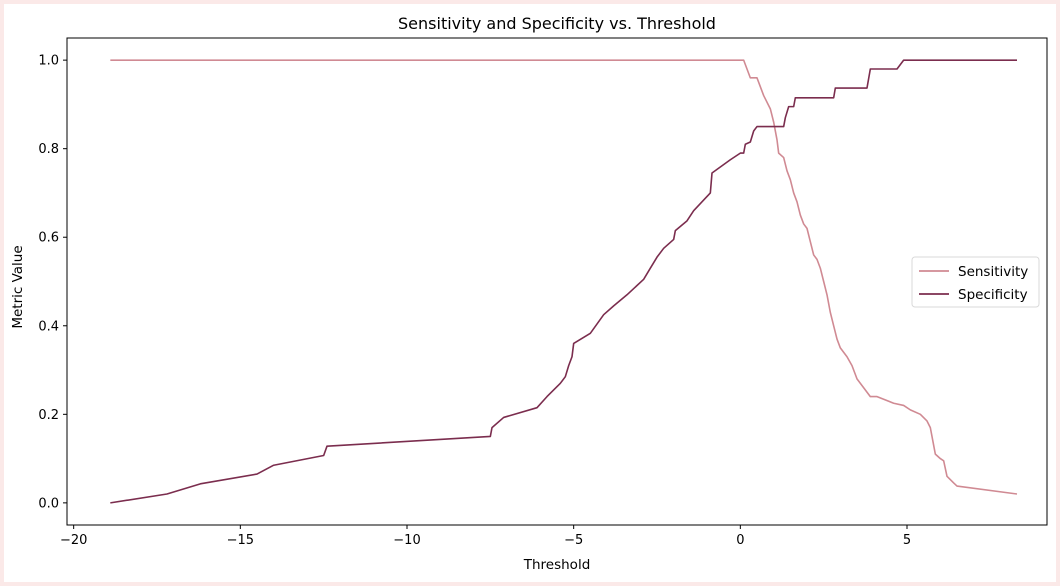  I want to click on y-tick-label: 0.0, so click(48, 503).